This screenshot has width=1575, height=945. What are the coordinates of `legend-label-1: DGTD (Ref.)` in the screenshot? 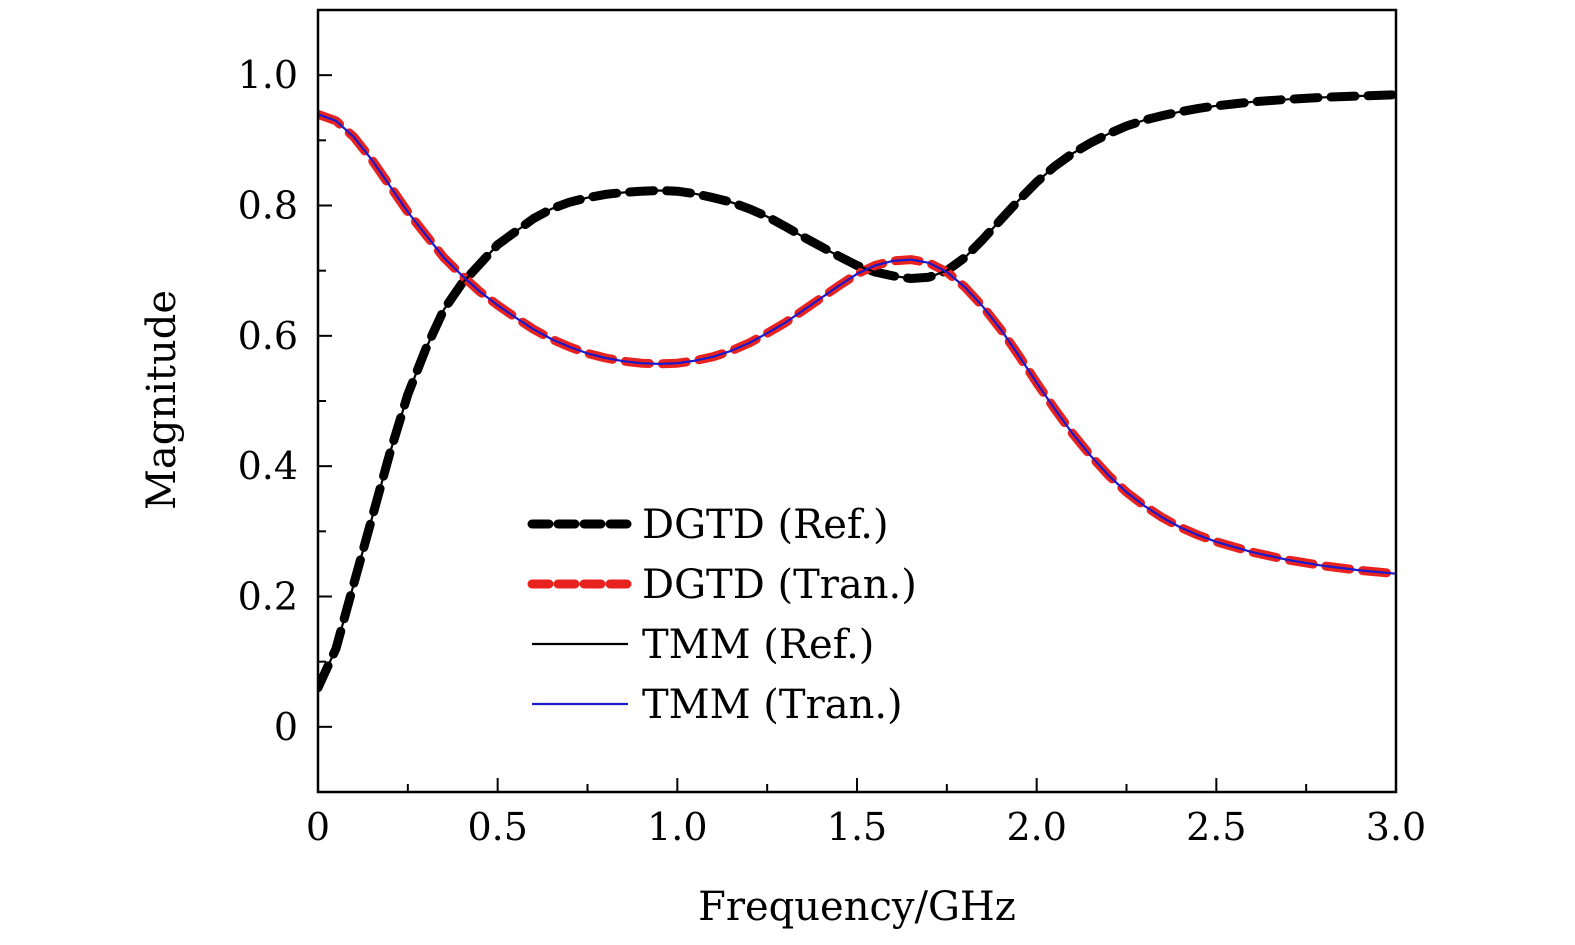 It's located at (765, 525).